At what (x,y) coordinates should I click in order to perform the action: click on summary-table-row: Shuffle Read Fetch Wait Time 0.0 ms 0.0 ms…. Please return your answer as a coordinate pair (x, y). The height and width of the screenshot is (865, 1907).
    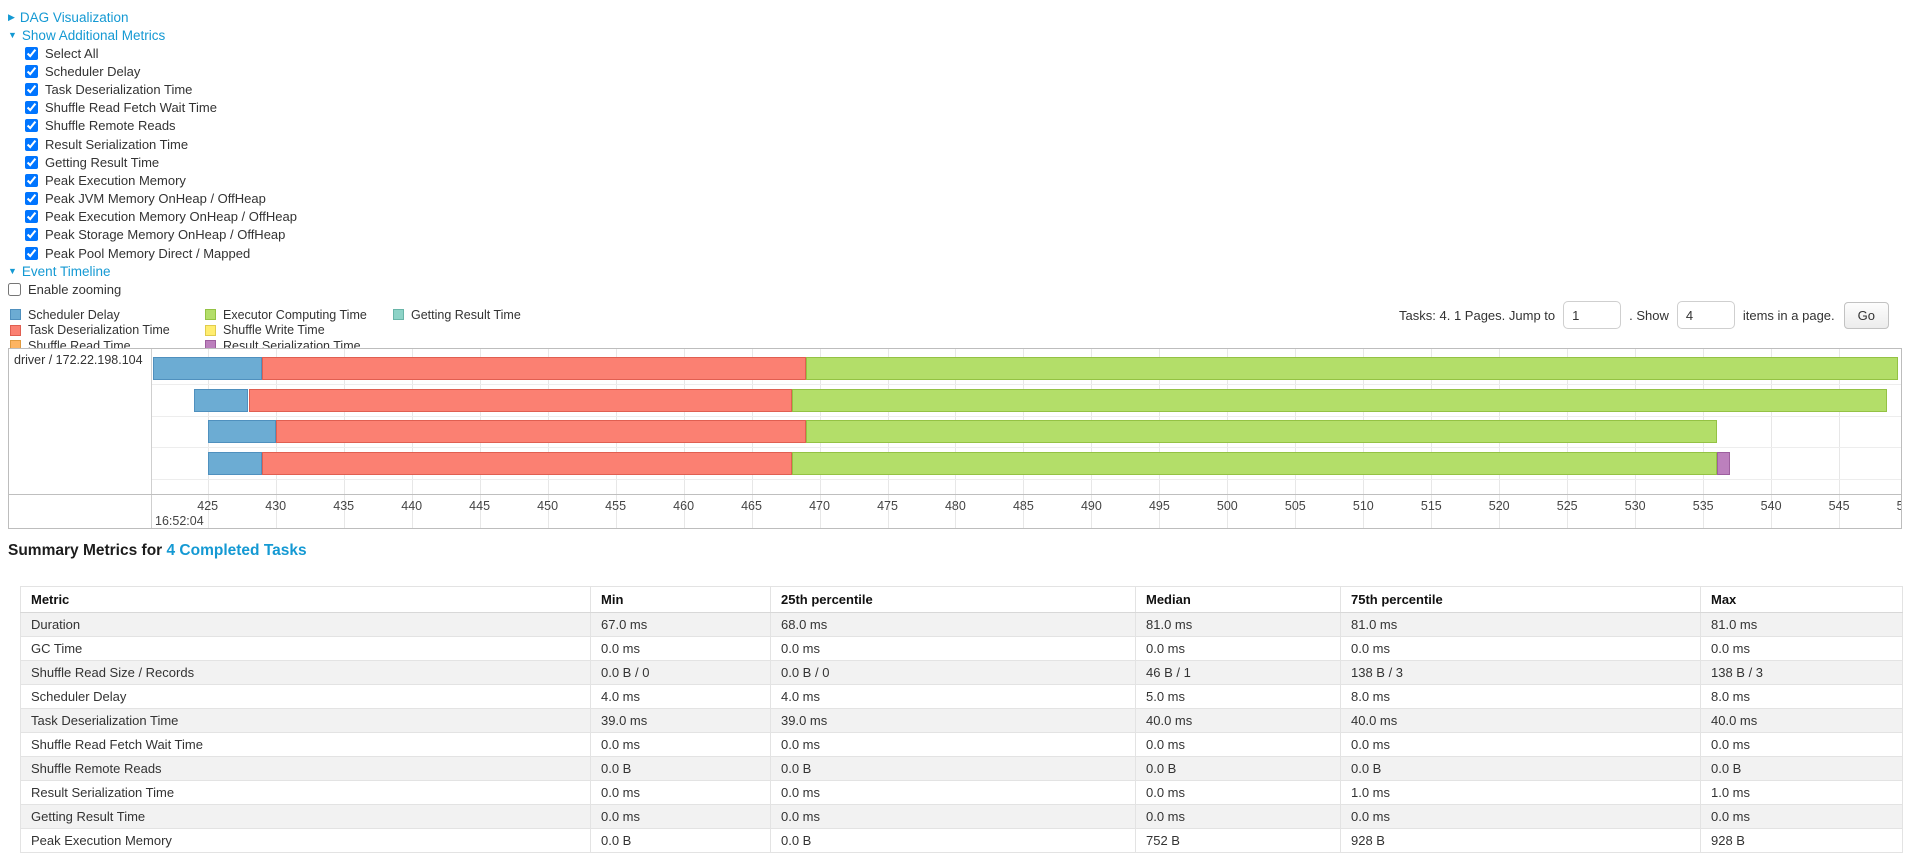
    Looking at the image, I should click on (961, 744).